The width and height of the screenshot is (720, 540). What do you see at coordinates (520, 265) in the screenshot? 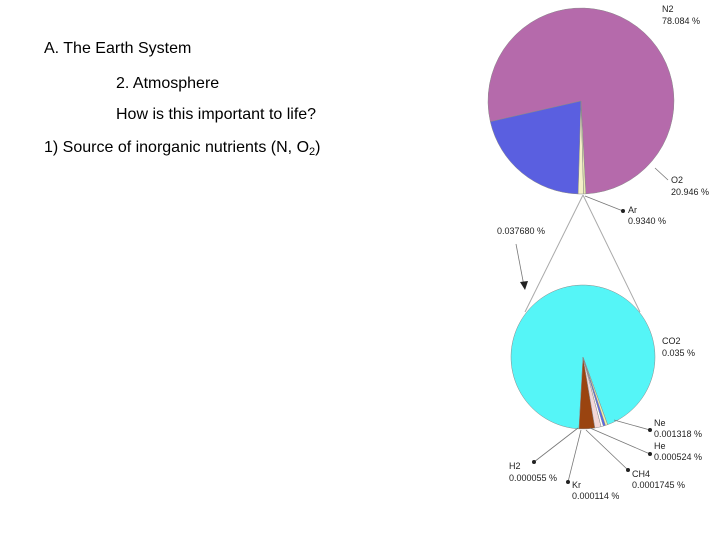
I see `leader-trace-arrow` at bounding box center [520, 265].